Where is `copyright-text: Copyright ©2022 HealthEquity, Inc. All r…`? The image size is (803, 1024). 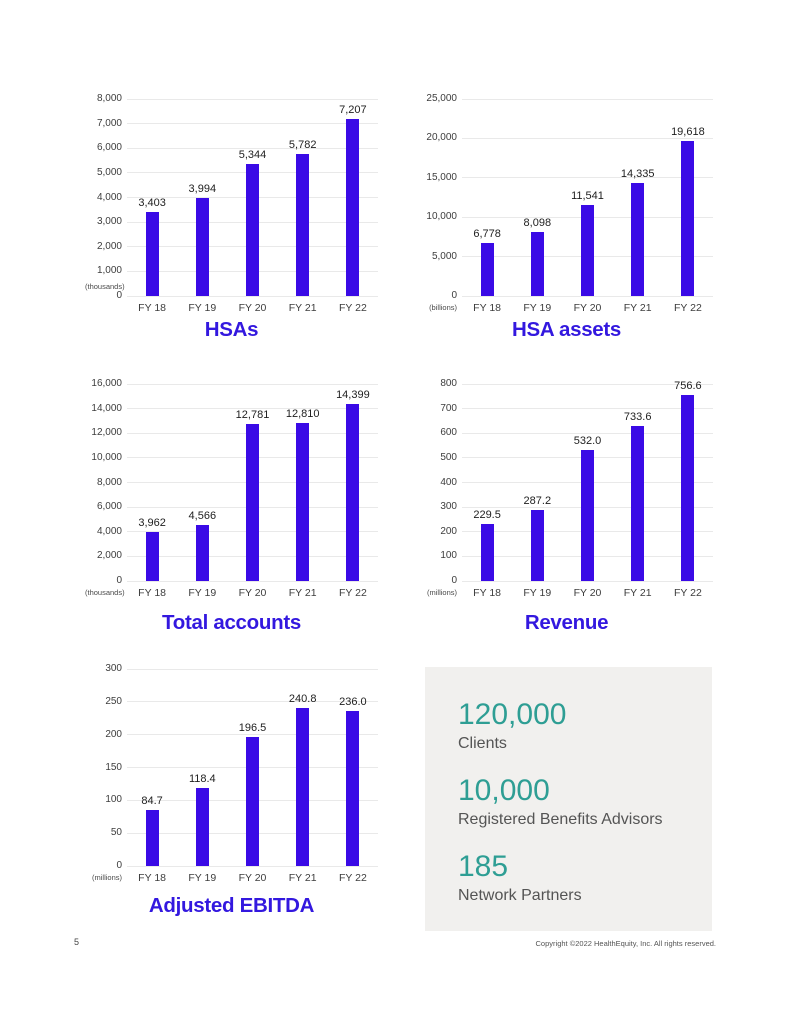
copyright-text: Copyright ©2022 HealthEquity, Inc. All r… is located at coordinates (625, 943).